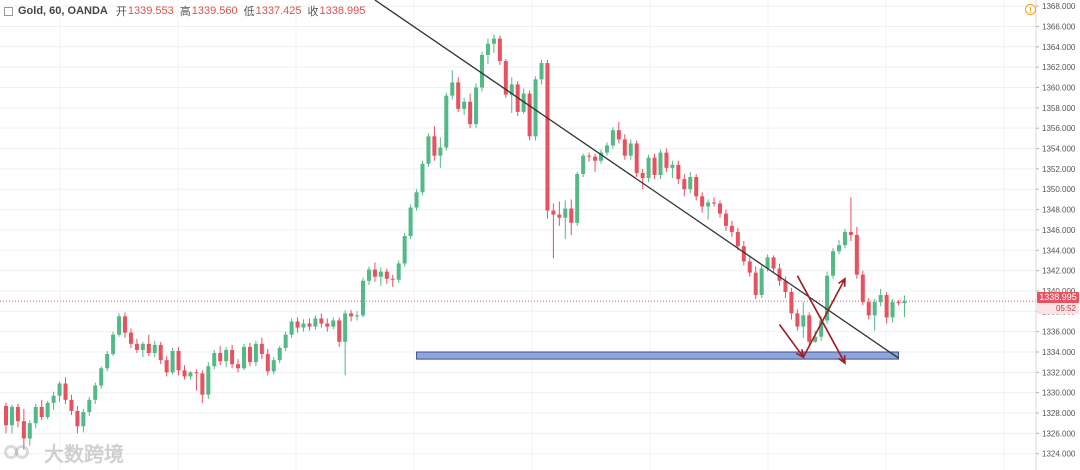  I want to click on tick-label: 1366.000, so click(1059, 26).